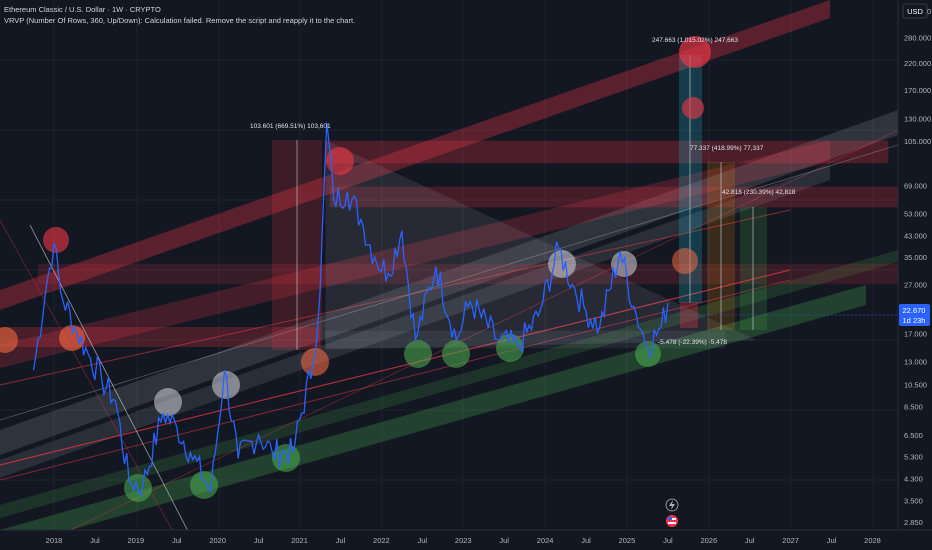 Image resolution: width=932 pixels, height=550 pixels. Describe the element at coordinates (914, 310) in the screenshot. I see `price-badge-value: 22.670` at that location.